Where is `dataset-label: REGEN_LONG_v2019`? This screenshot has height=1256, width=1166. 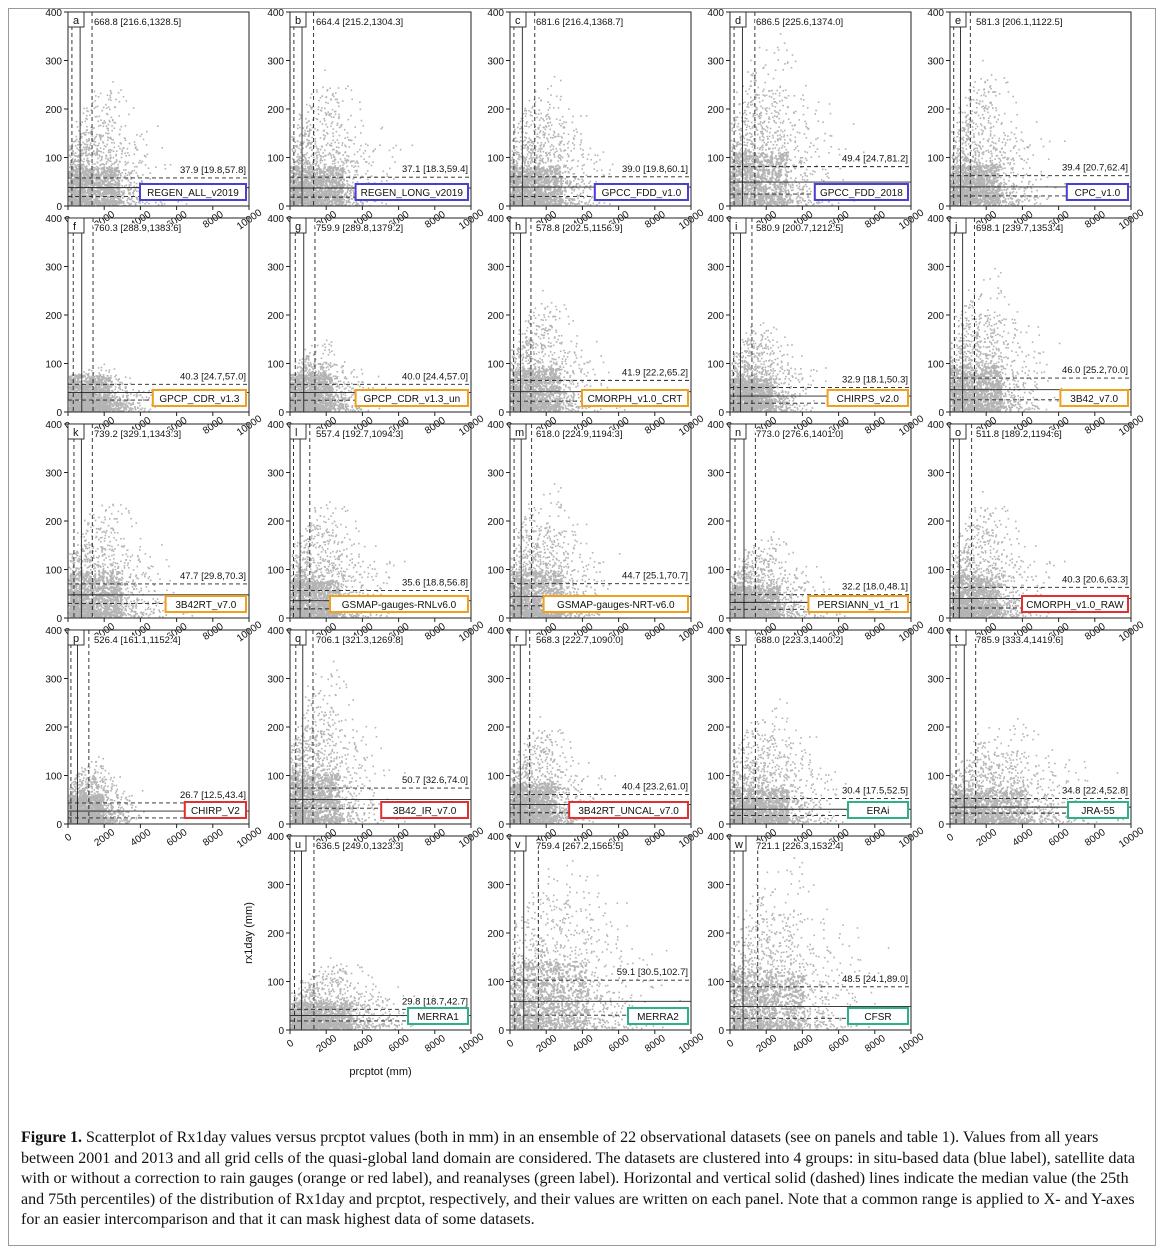 dataset-label: REGEN_LONG_v2019 is located at coordinates (412, 193).